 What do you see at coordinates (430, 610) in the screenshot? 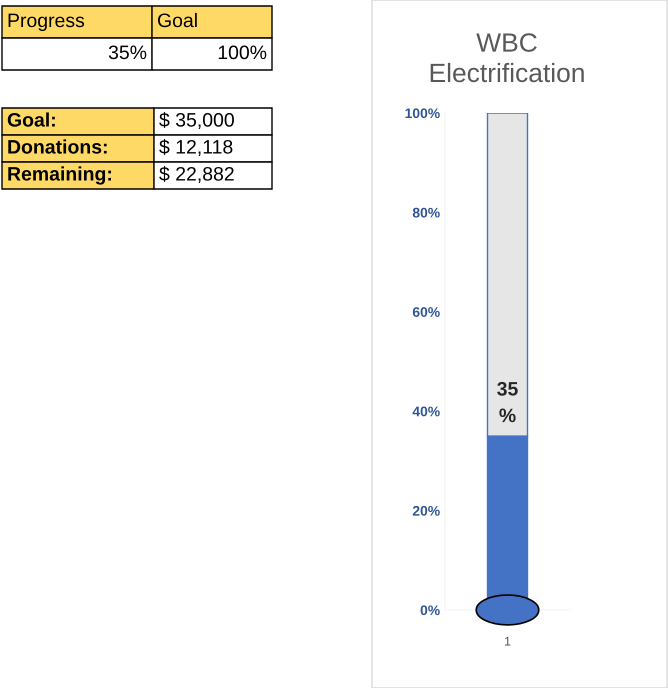
I see `y-tick-label: 0%` at bounding box center [430, 610].